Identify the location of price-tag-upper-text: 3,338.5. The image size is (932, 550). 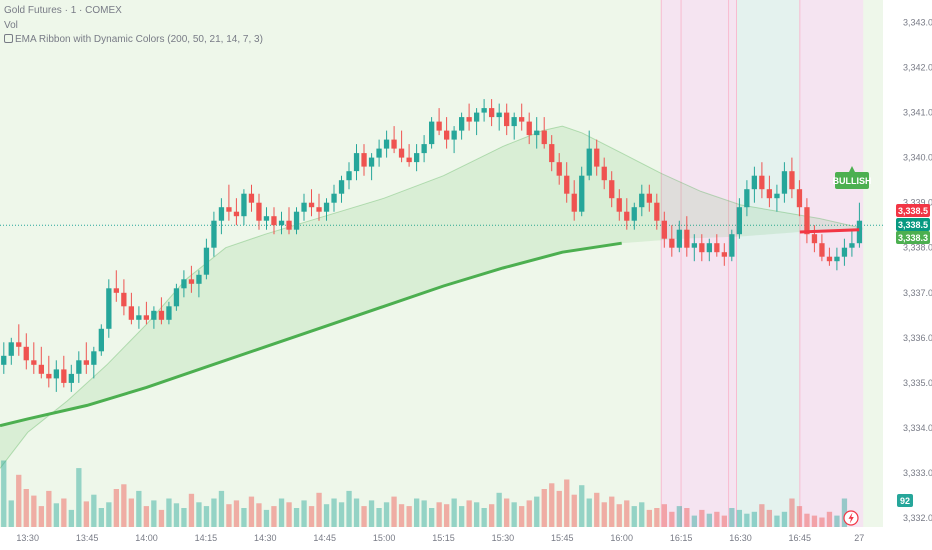
(913, 211).